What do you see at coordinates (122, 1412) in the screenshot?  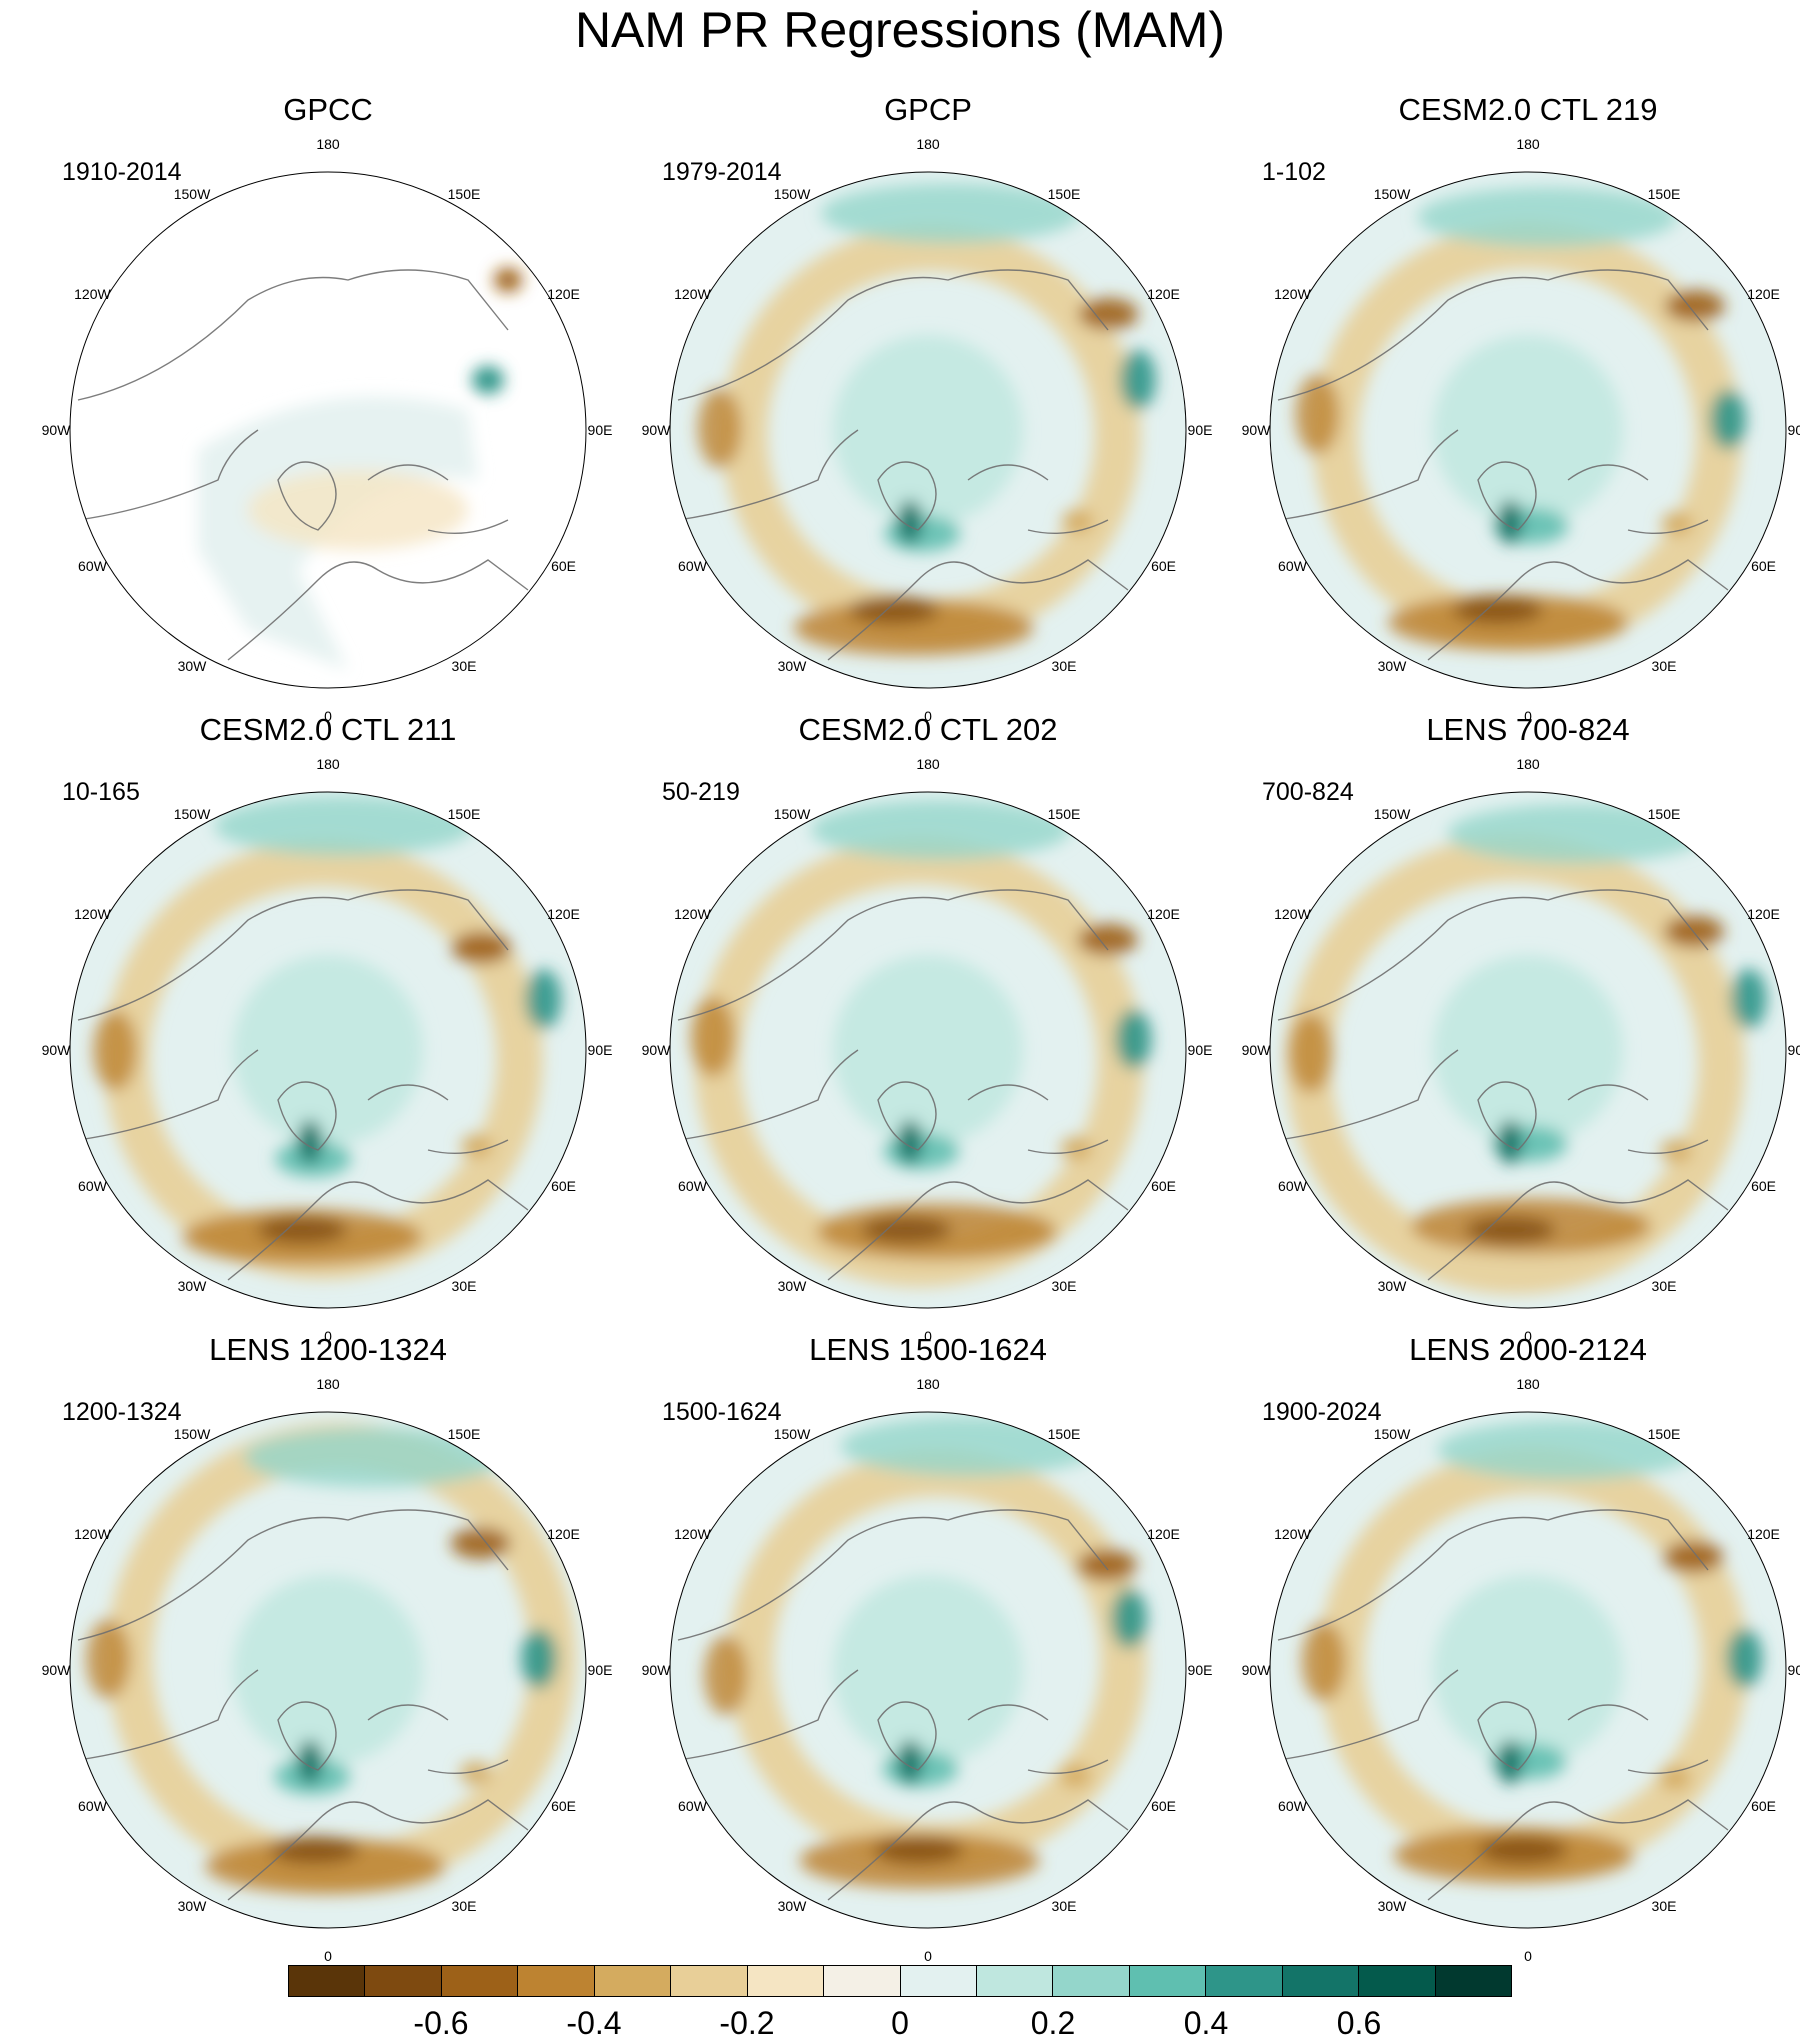 I see `period-label: 1200-1324` at bounding box center [122, 1412].